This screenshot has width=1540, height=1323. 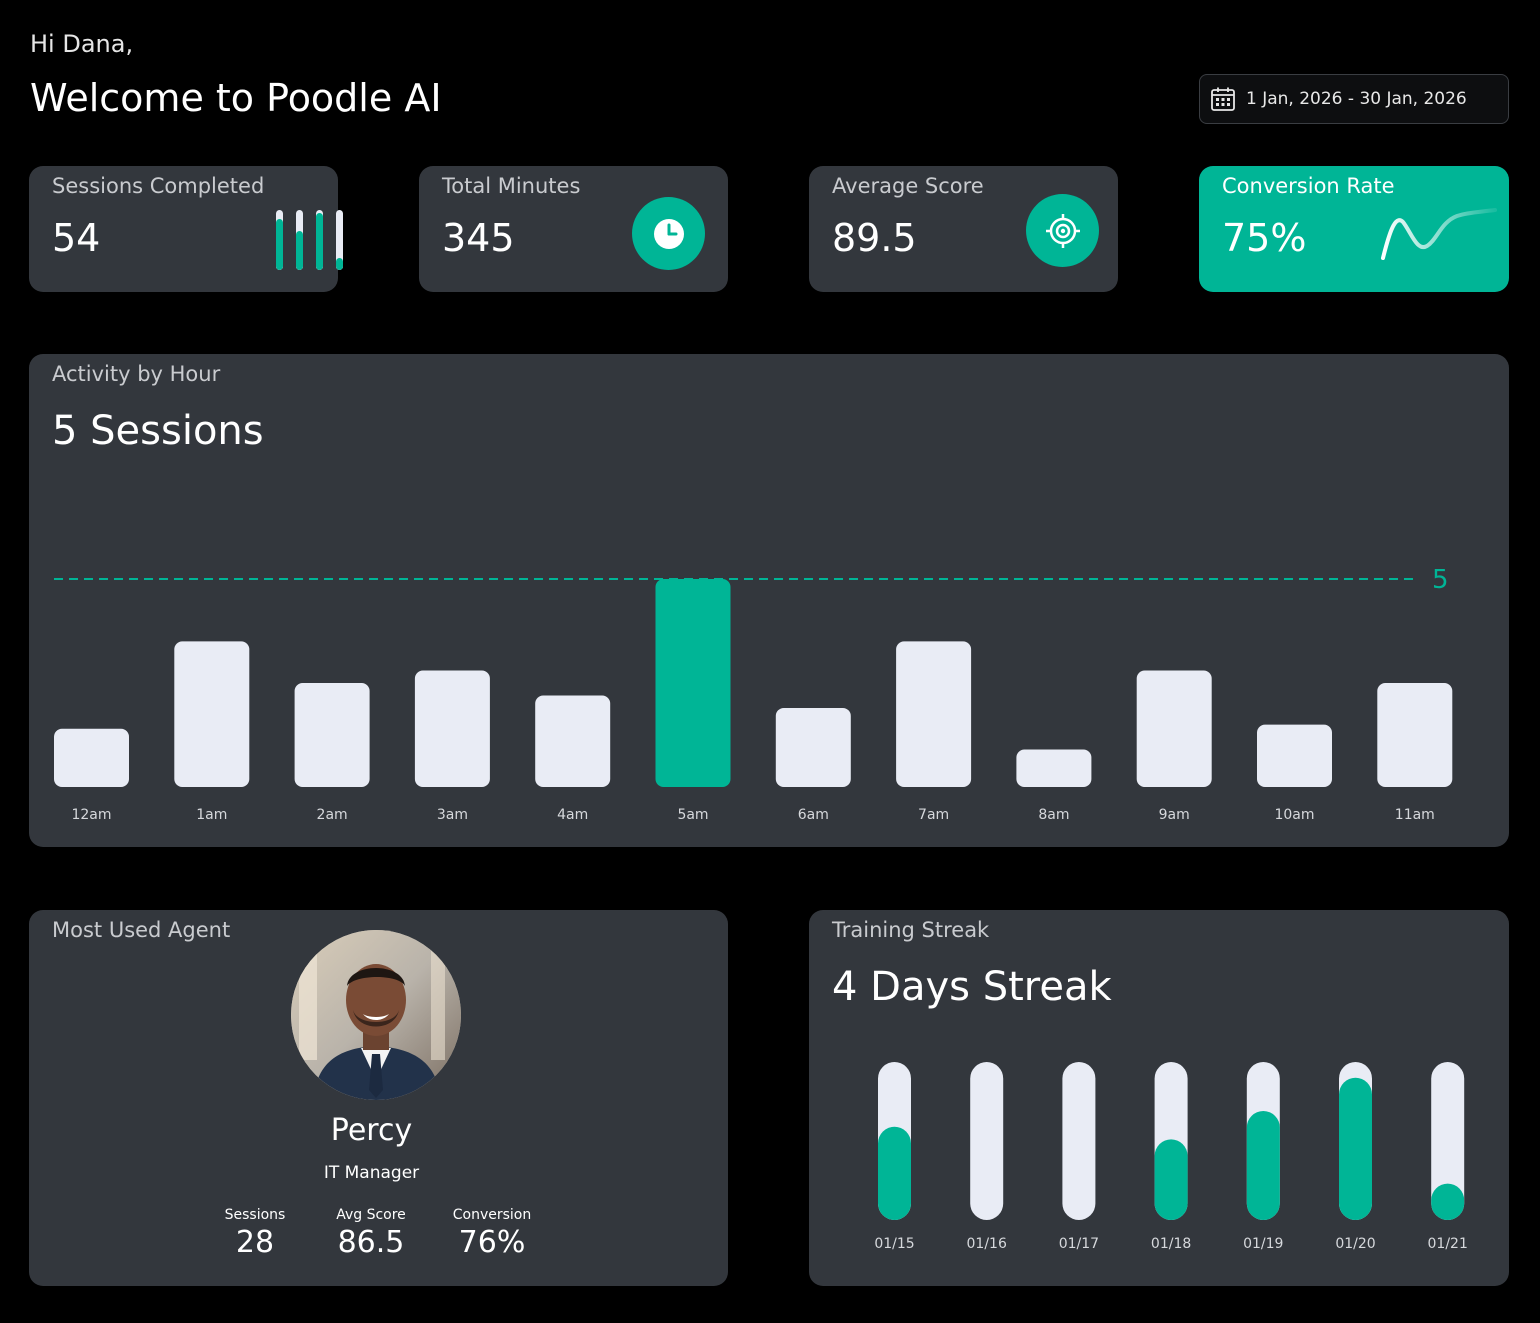 What do you see at coordinates (236, 98) in the screenshot?
I see `page-title: Welcome to Poodle AI` at bounding box center [236, 98].